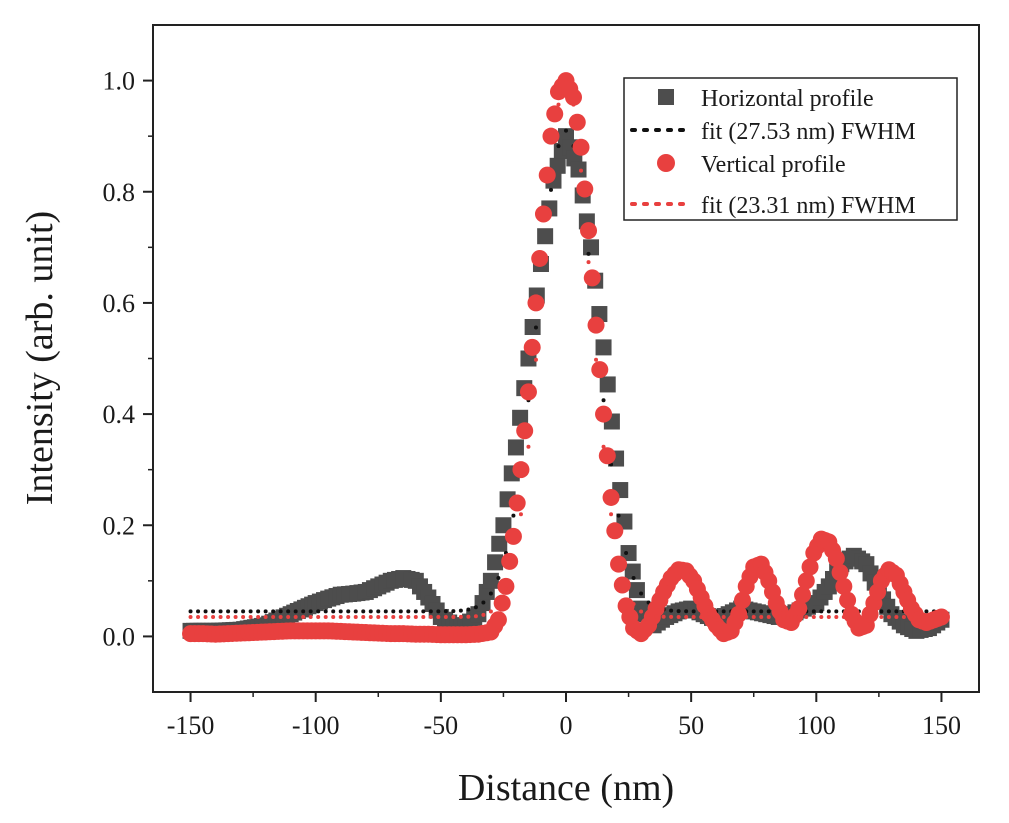  I want to click on y-axis-ticks: 0.0 0.2 0.4 0.6 0.8 1.0, so click(128, 359).